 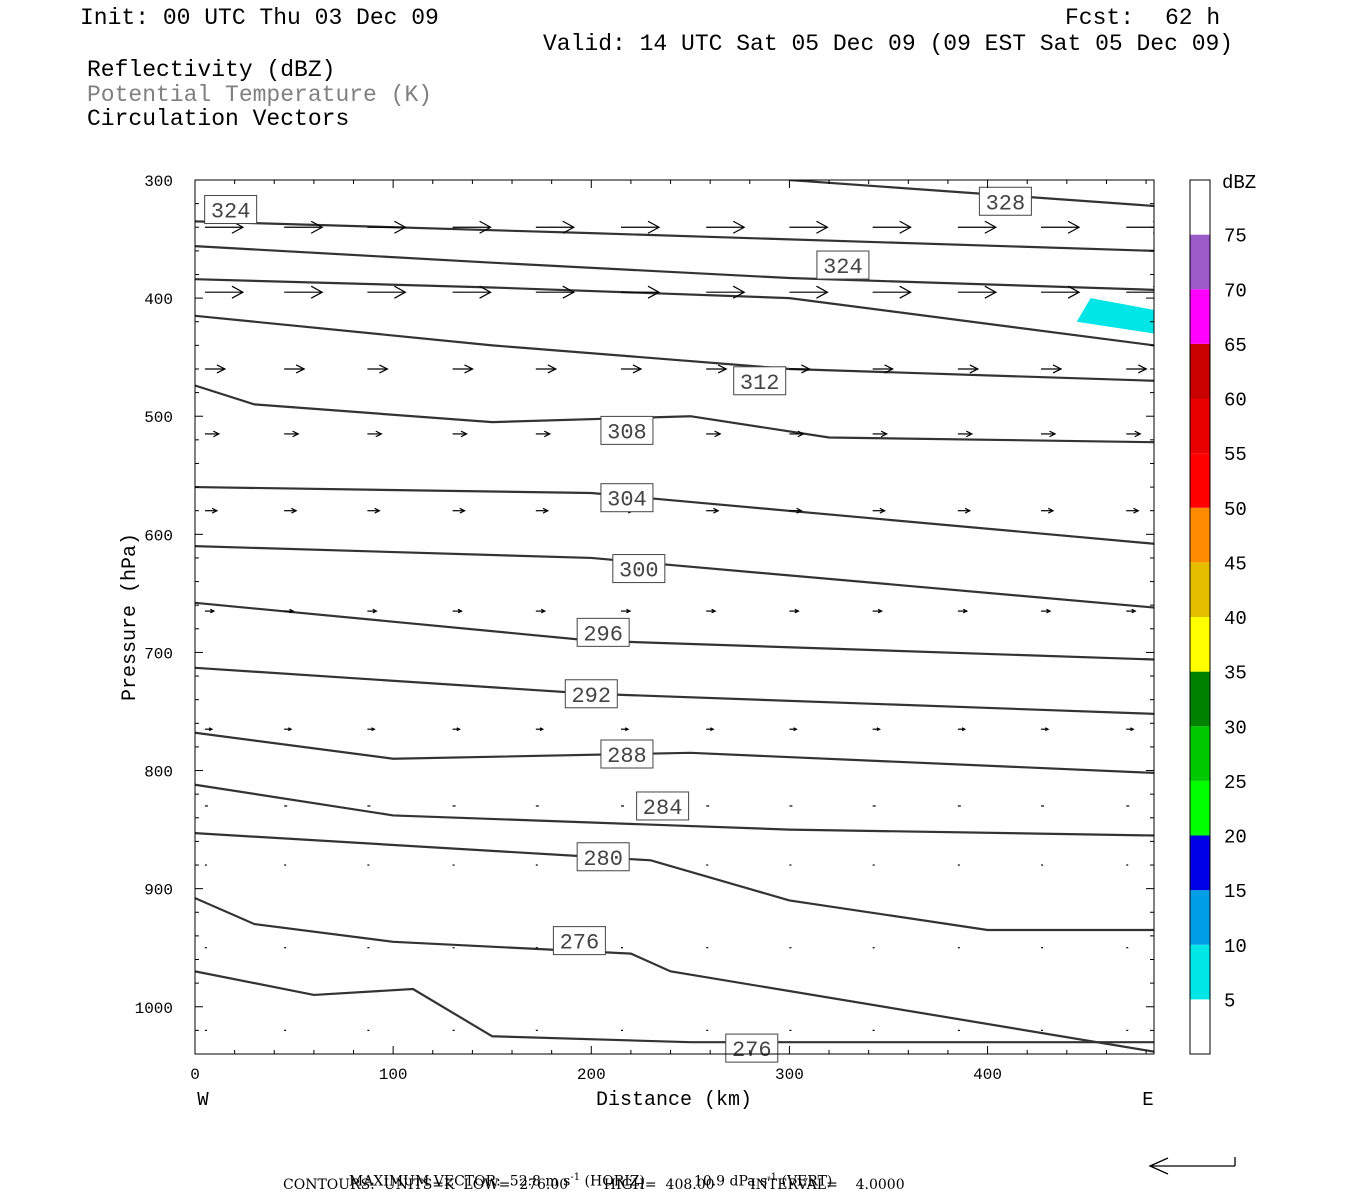 What do you see at coordinates (627, 754) in the screenshot?
I see `contour-label: 288` at bounding box center [627, 754].